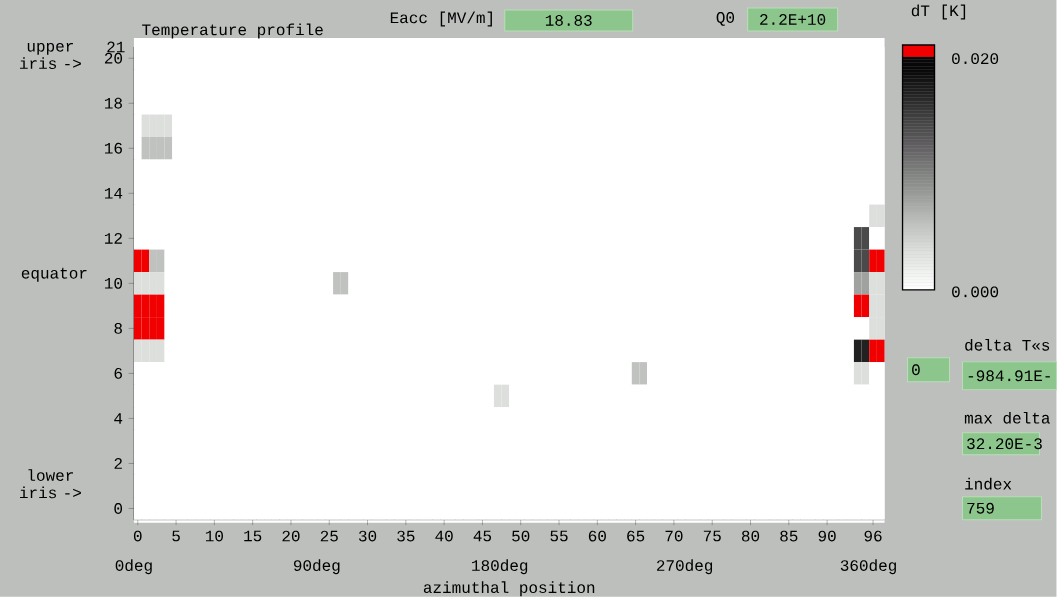 Image resolution: width=1057 pixels, height=602 pixels. Describe the element at coordinates (113, 283) in the screenshot. I see `y-tick-label: 10` at that location.